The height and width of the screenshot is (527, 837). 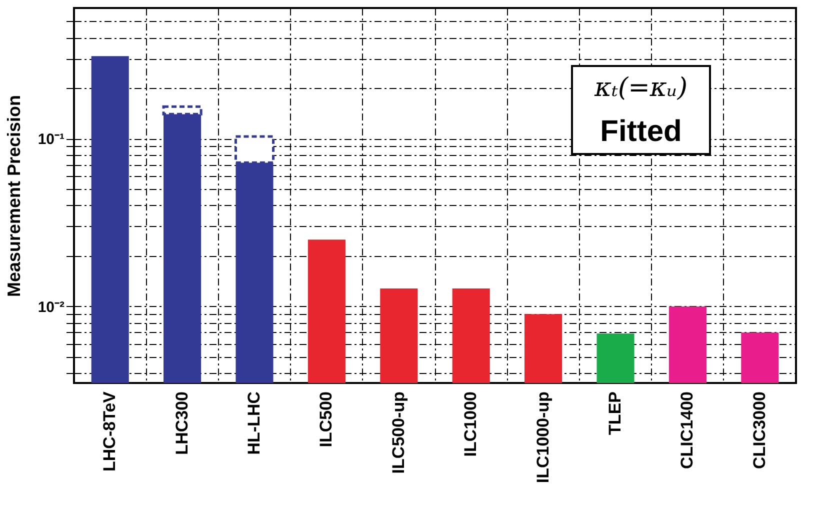 I want to click on x-tick-label: LHC-8TeV, so click(x=110, y=431).